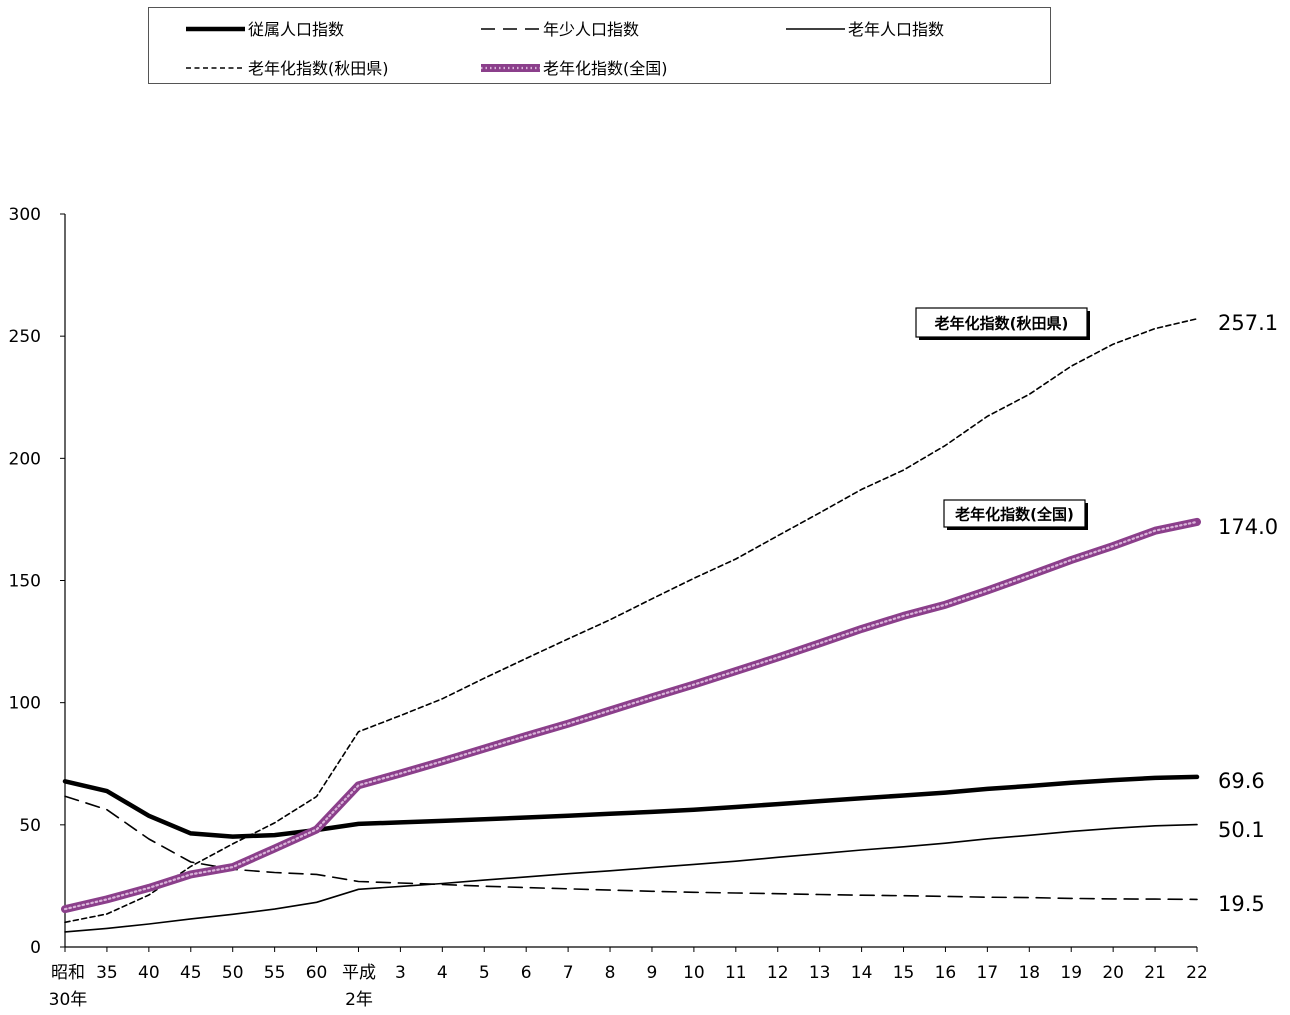  What do you see at coordinates (484, 973) in the screenshot?
I see `x-tick-label: 5` at bounding box center [484, 973].